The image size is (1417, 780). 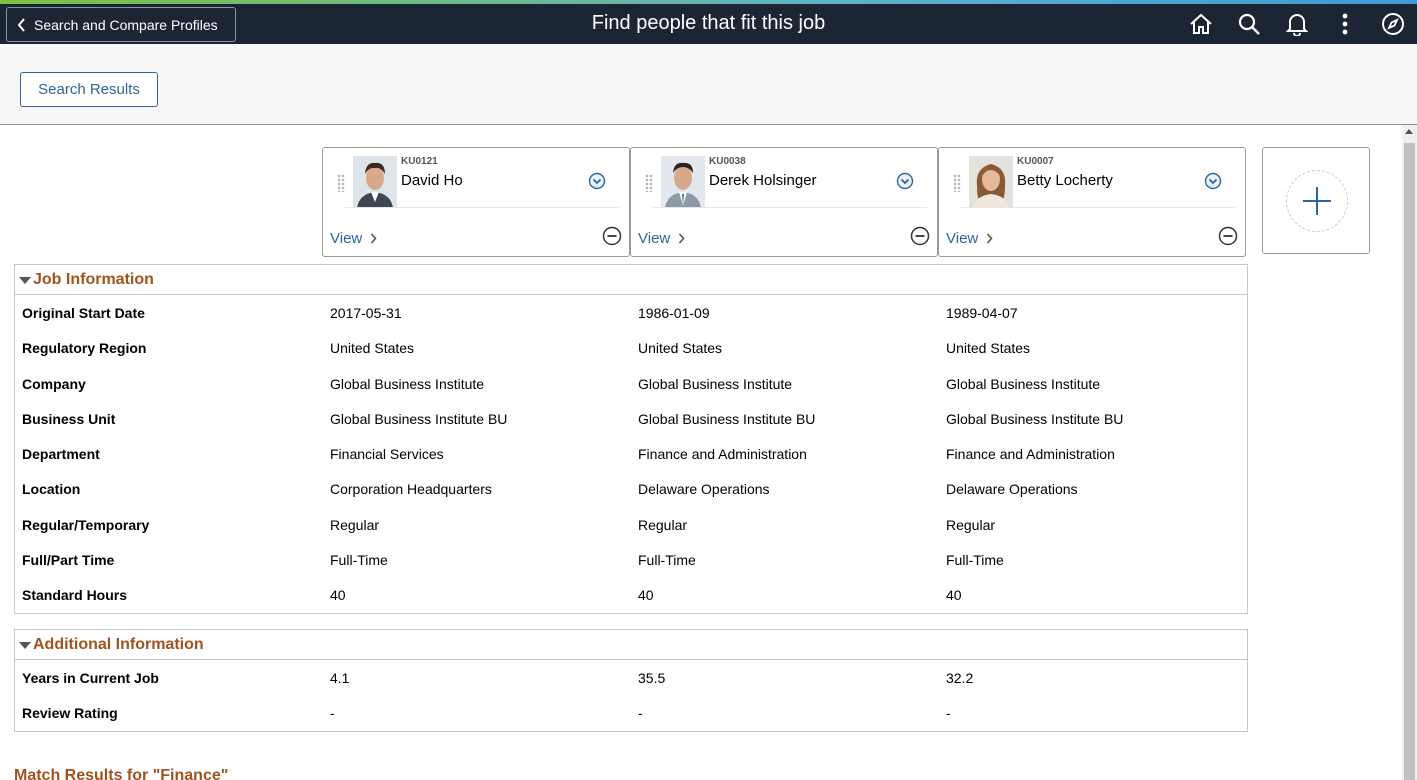 I want to click on add-profile-button, so click(x=1316, y=200).